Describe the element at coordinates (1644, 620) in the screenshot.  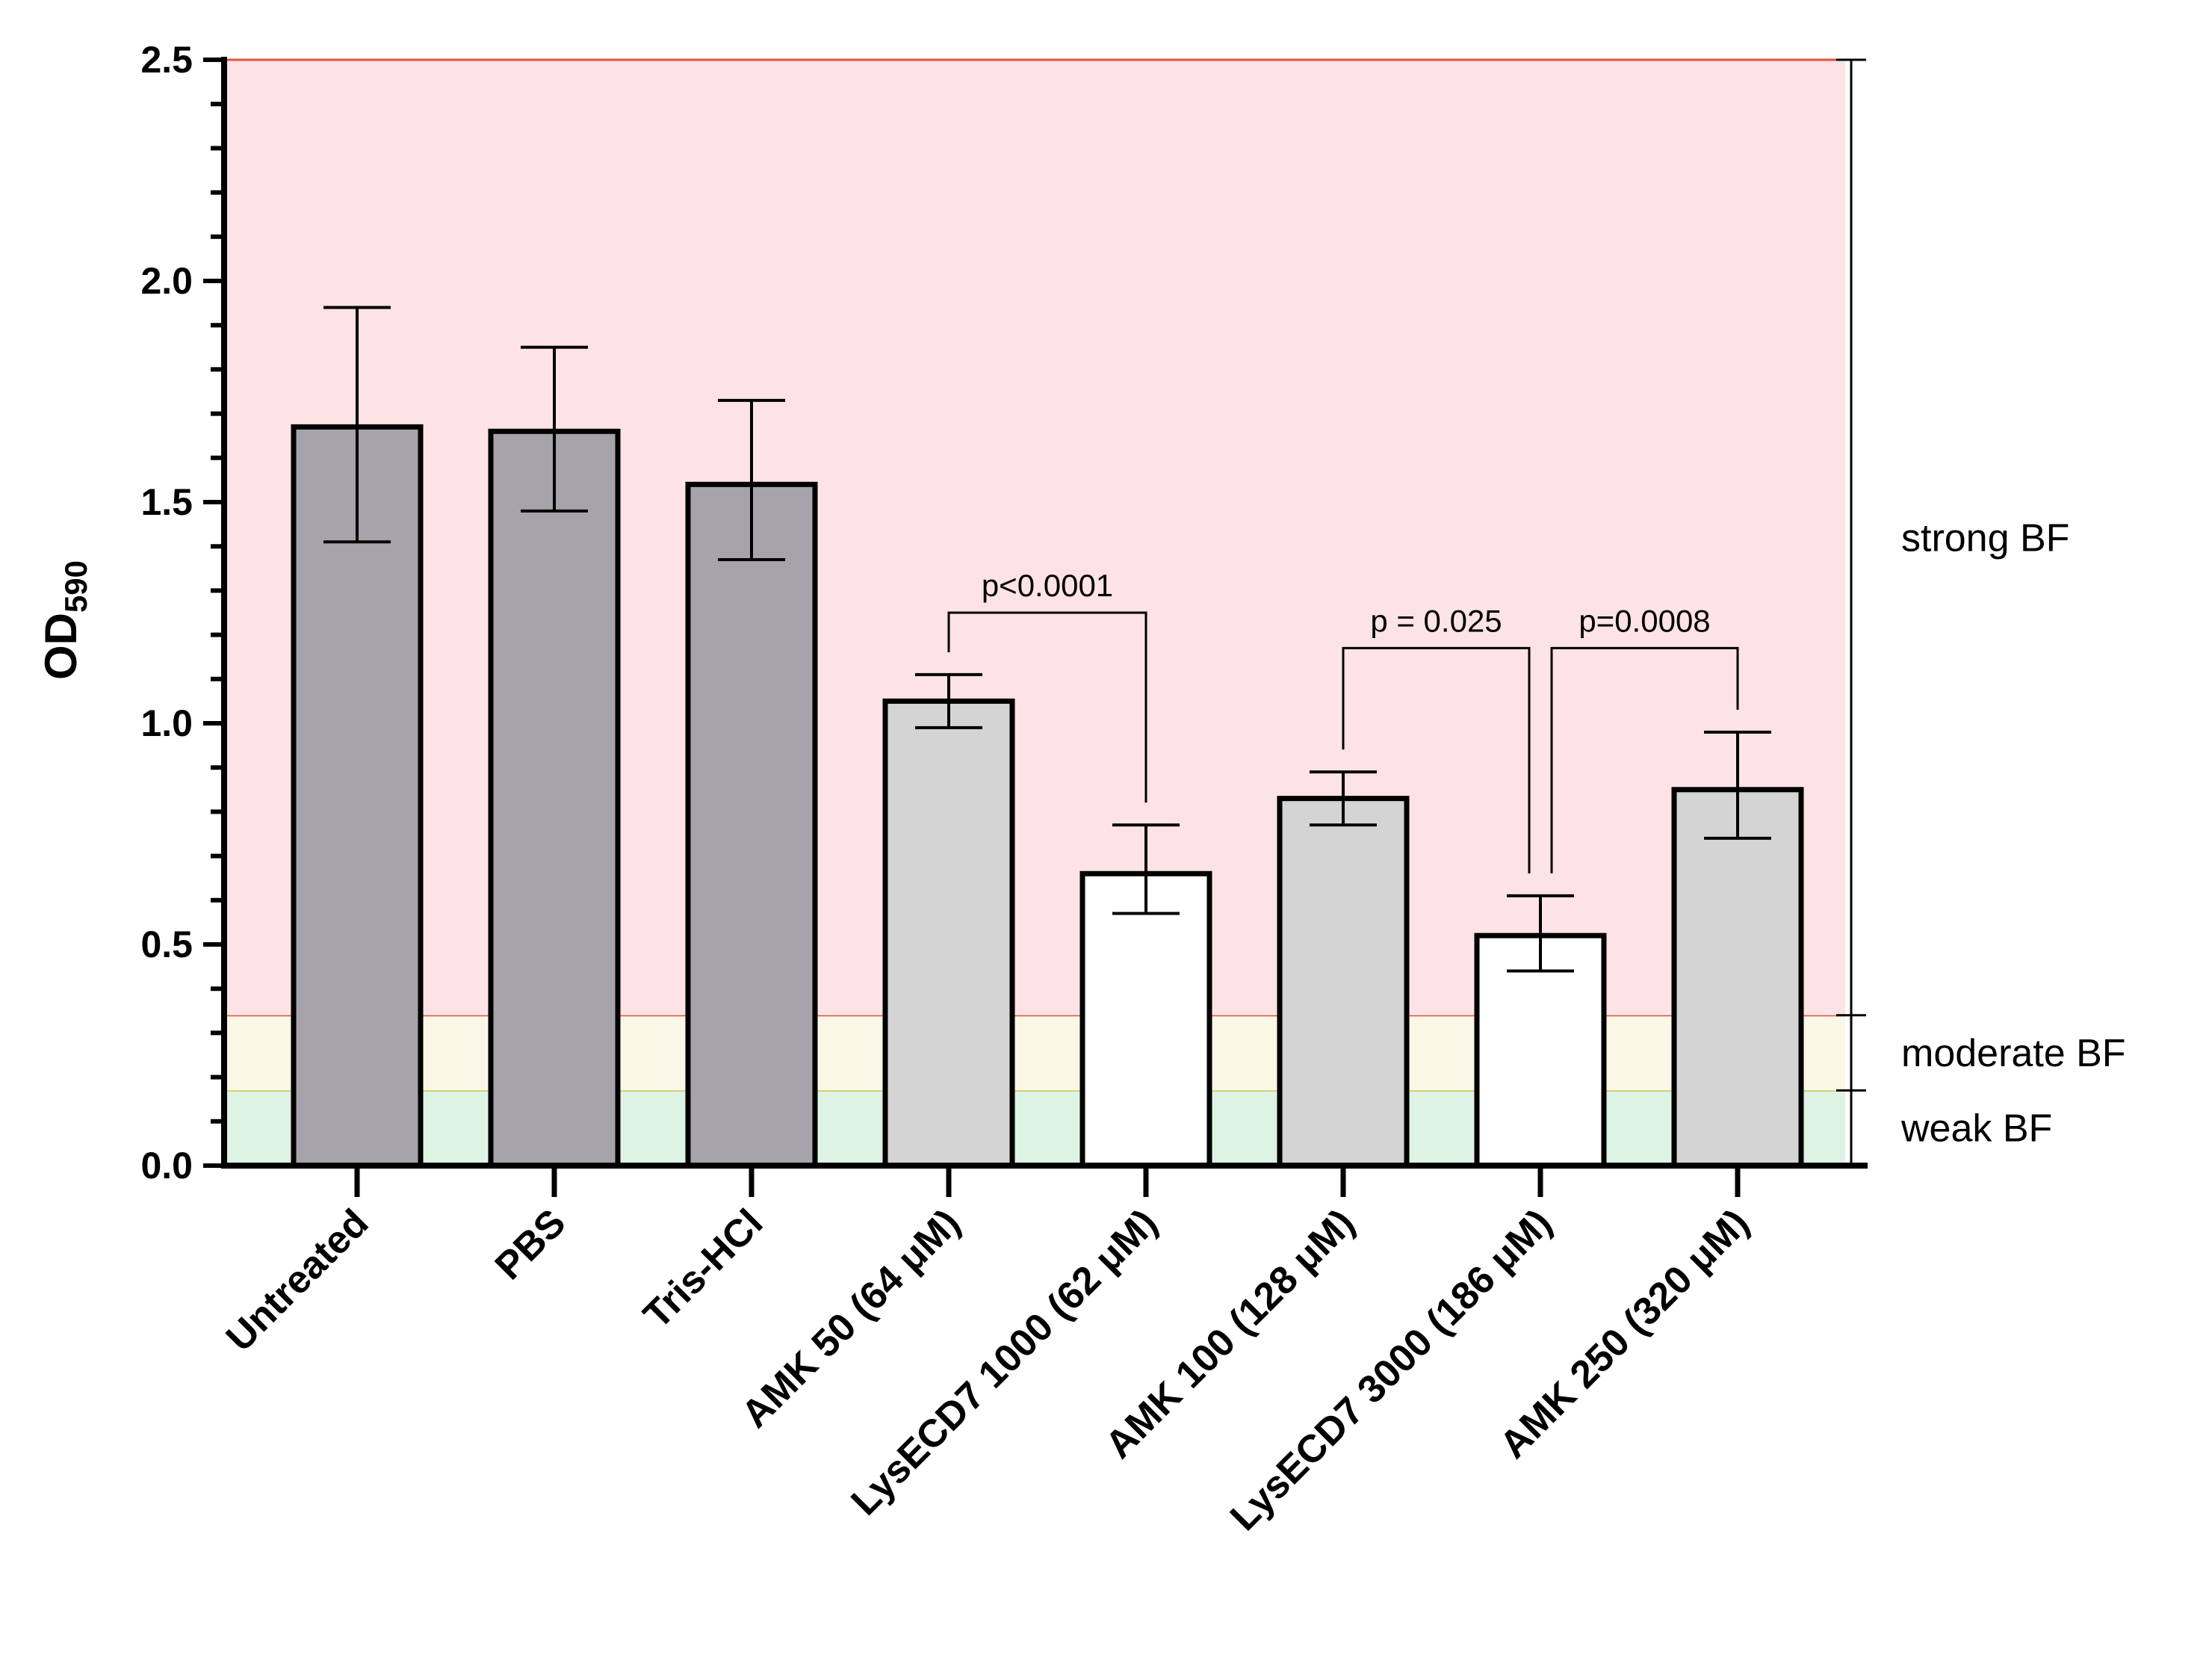
I see `significance-label-2: p=0.0008` at that location.